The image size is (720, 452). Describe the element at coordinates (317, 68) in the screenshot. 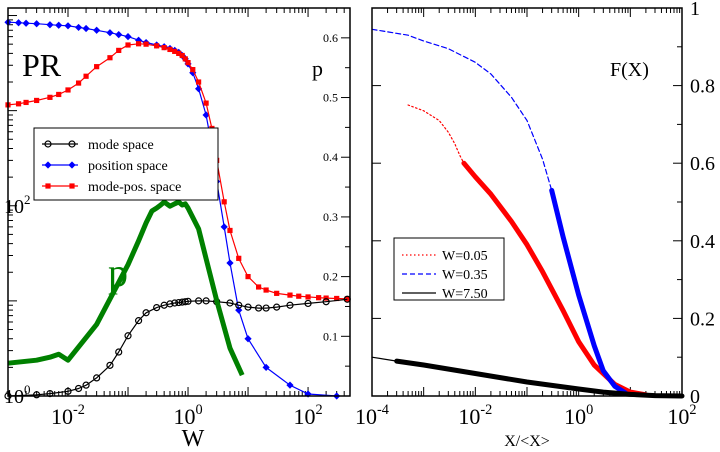

I see `p-axis-label: p` at that location.